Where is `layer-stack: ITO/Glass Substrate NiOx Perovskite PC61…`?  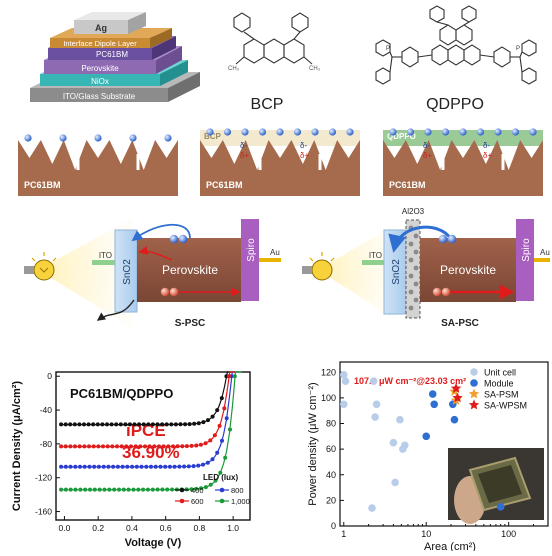 layer-stack: ITO/Glass Substrate NiOx Perovskite PC61… is located at coordinates (115, 57).